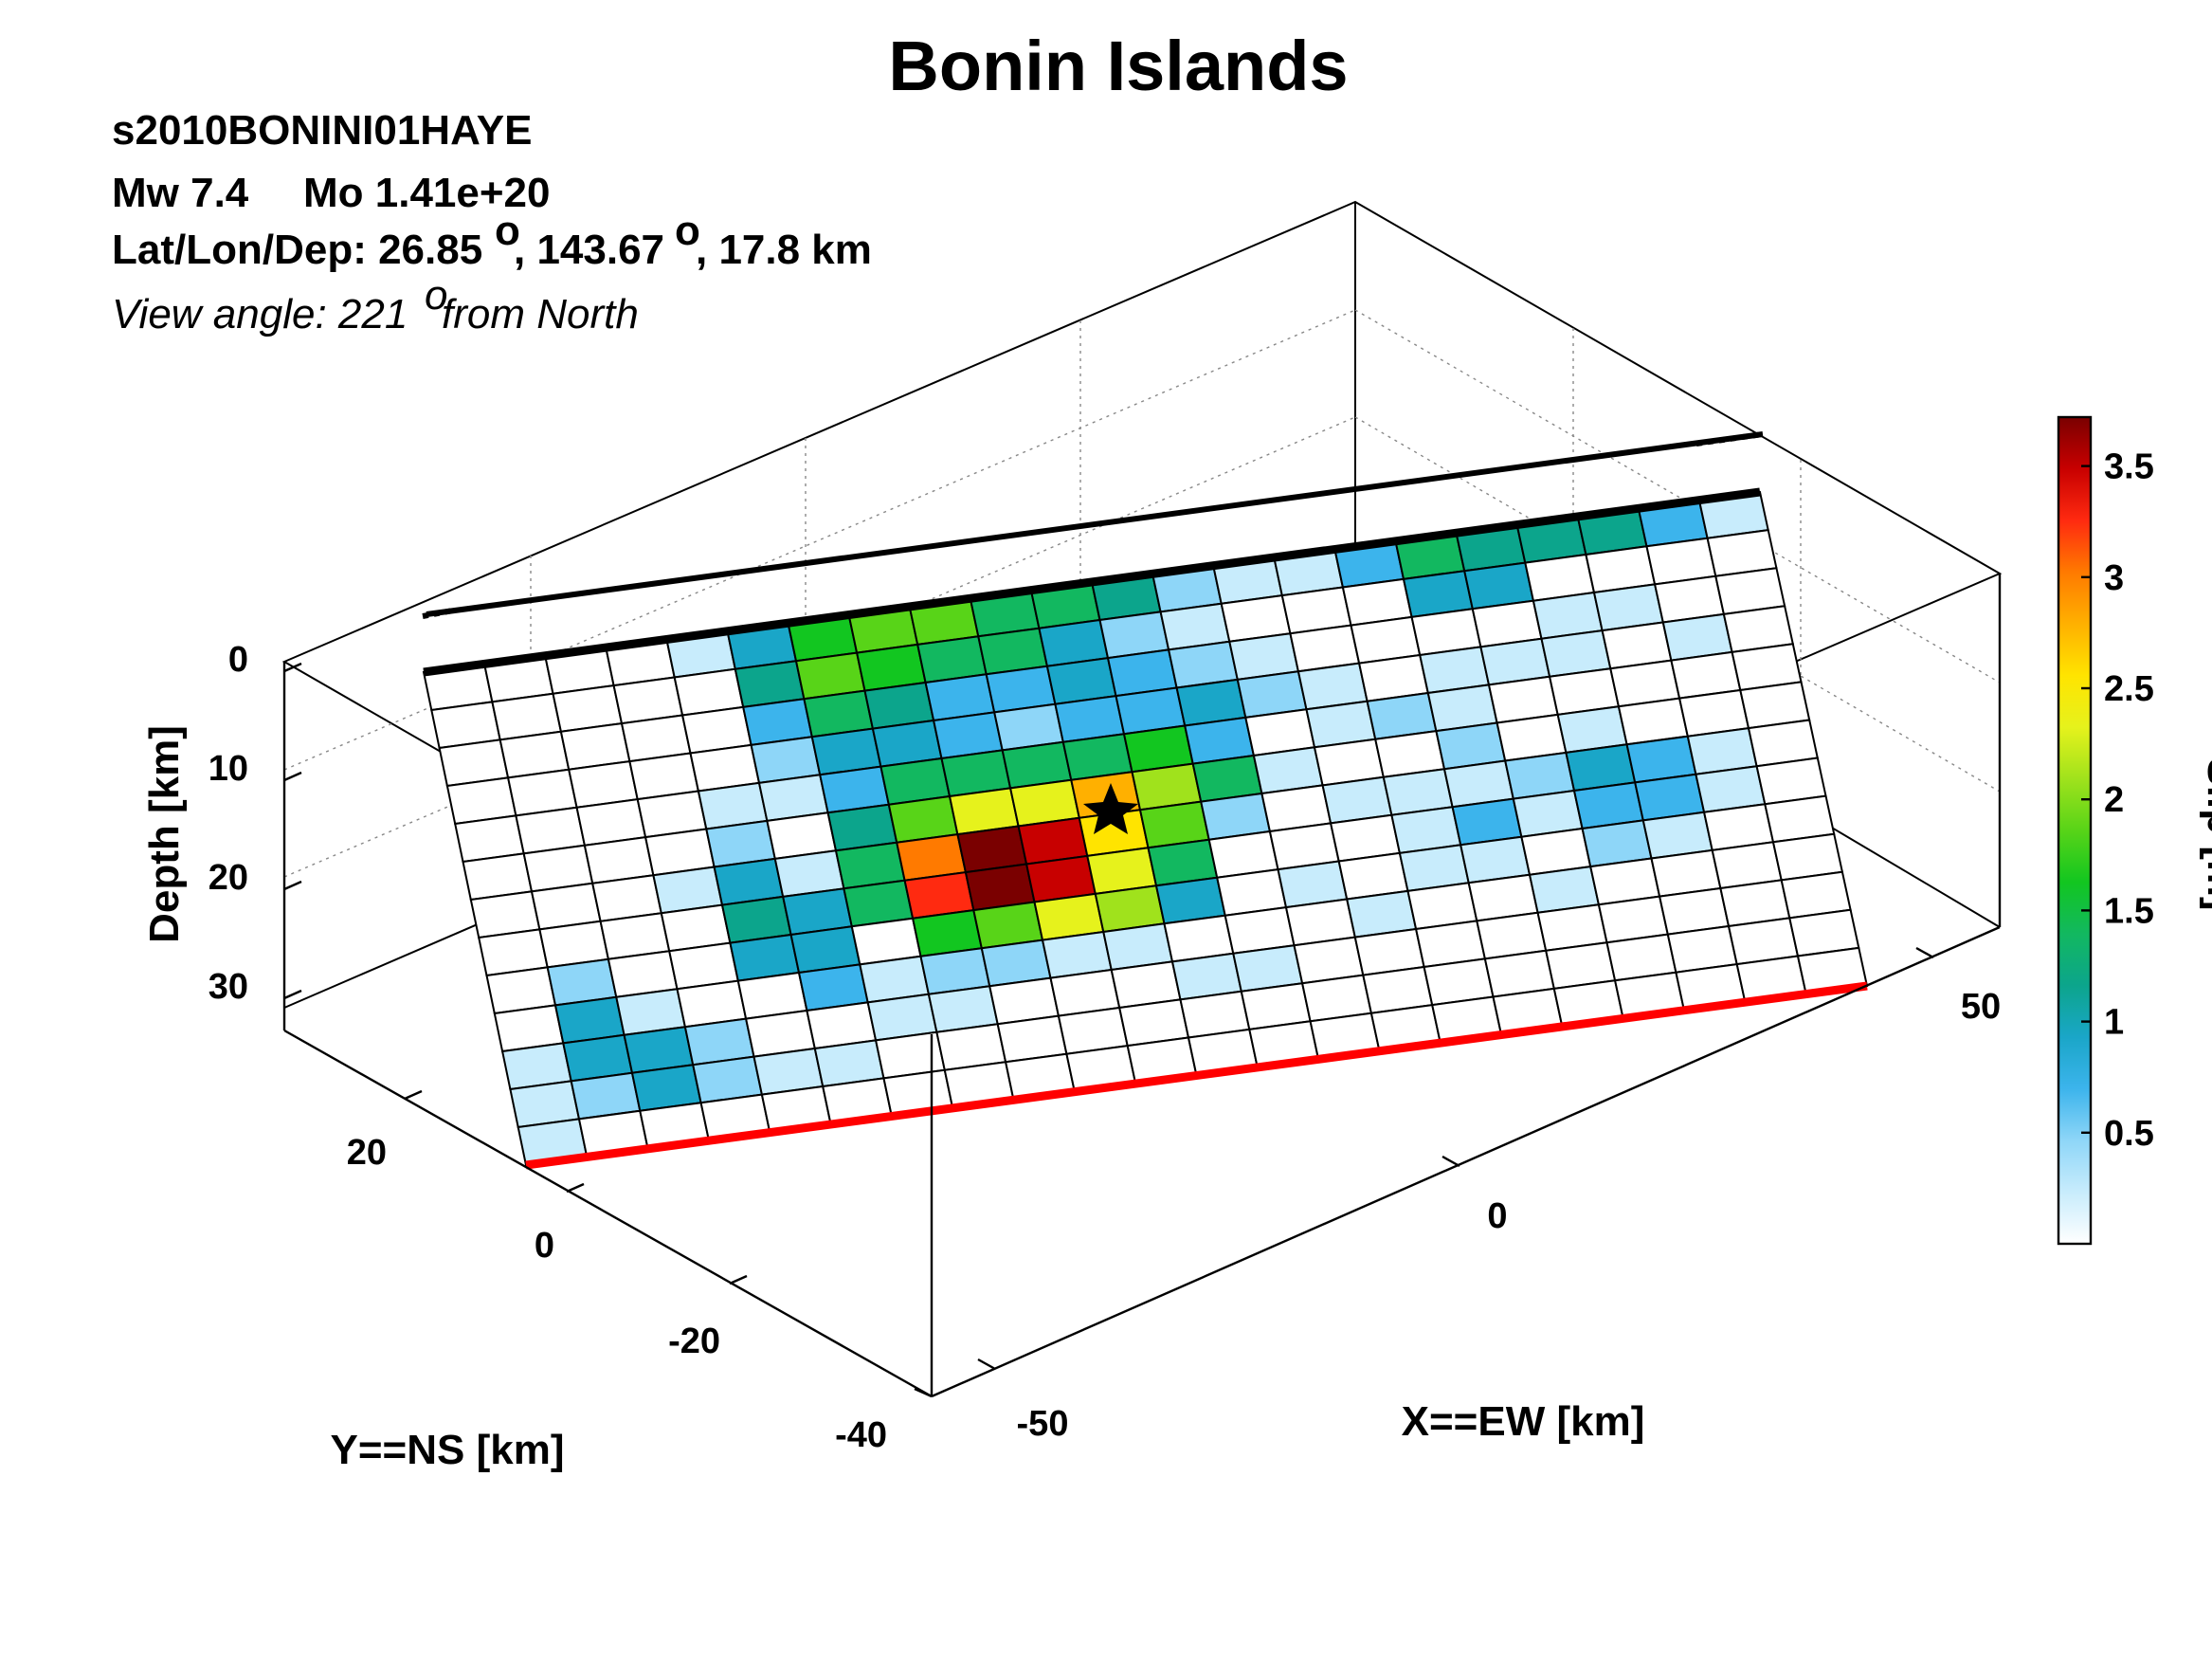 The height and width of the screenshot is (1659, 2212). What do you see at coordinates (1497, 1216) in the screenshot?
I see `ew-tick-label: 0` at bounding box center [1497, 1216].